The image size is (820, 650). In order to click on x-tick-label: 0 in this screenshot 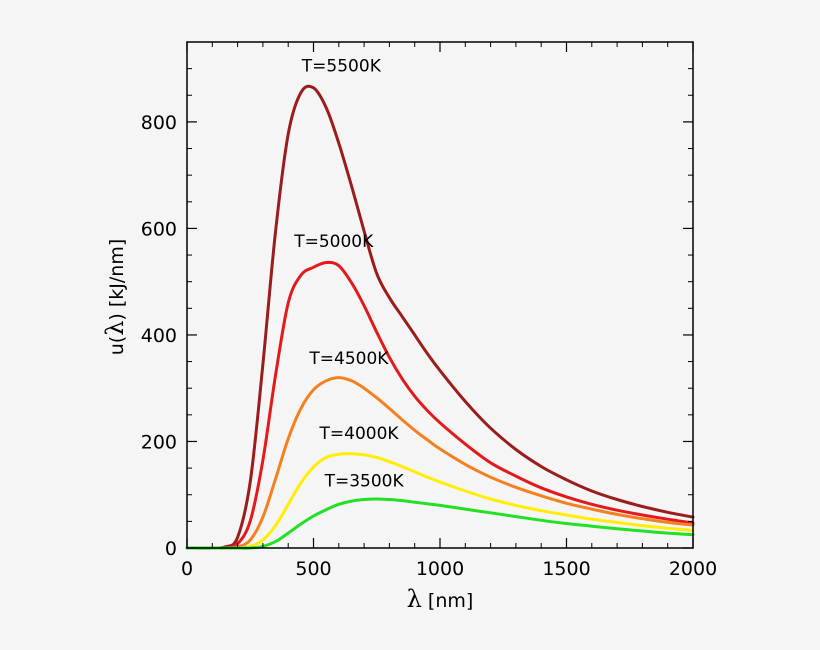, I will do `click(187, 569)`.